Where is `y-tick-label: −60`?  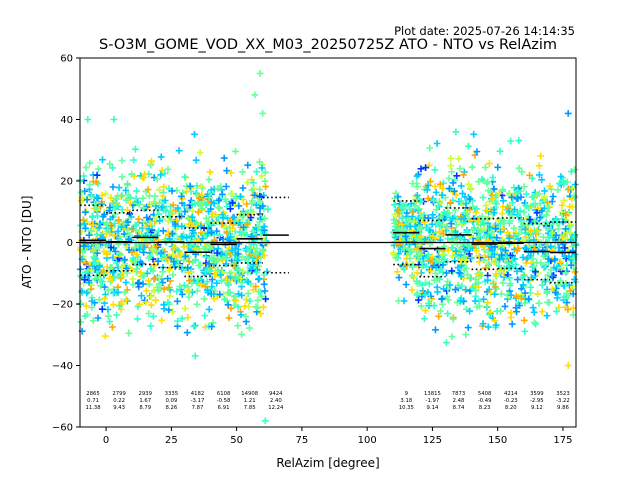
y-tick-label: −60 is located at coordinates (62, 428).